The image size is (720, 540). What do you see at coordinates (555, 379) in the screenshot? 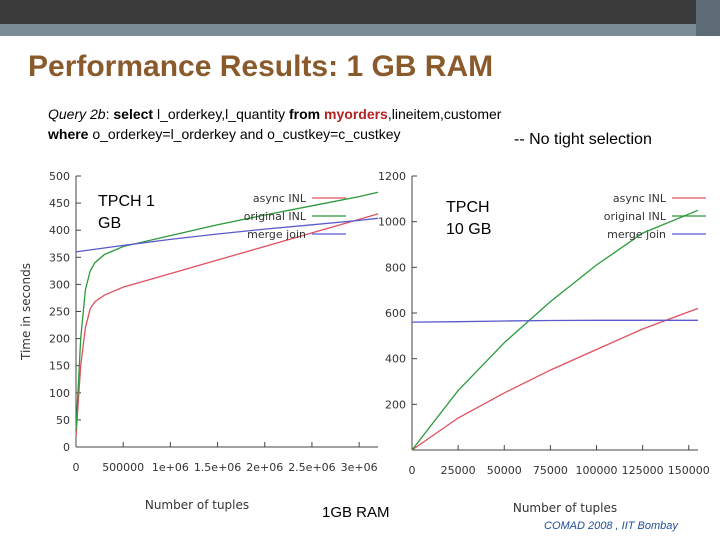
I see `chart2-series-async-inl` at bounding box center [555, 379].